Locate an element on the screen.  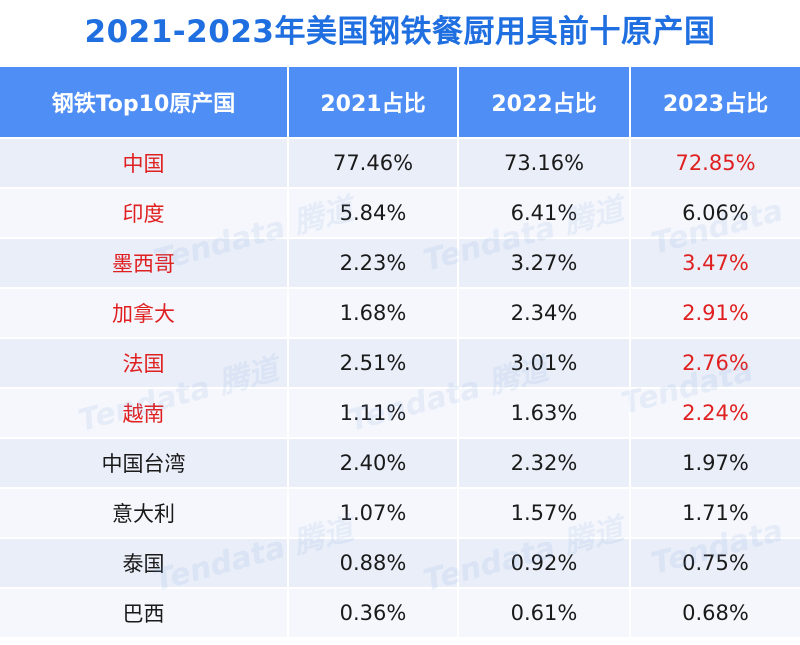
row-2023-value: 0.68% is located at coordinates (715, 612).